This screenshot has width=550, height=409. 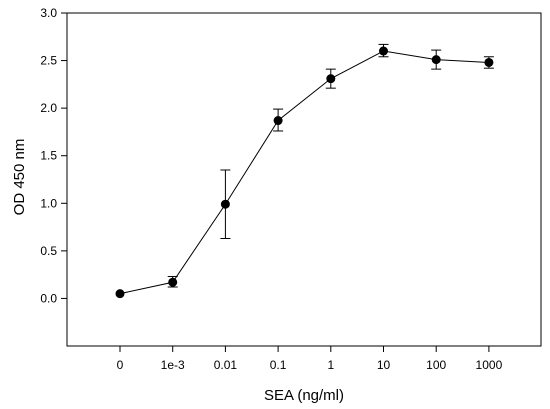 What do you see at coordinates (19, 177) in the screenshot?
I see `y-axis-label: OD 450 nm` at bounding box center [19, 177].